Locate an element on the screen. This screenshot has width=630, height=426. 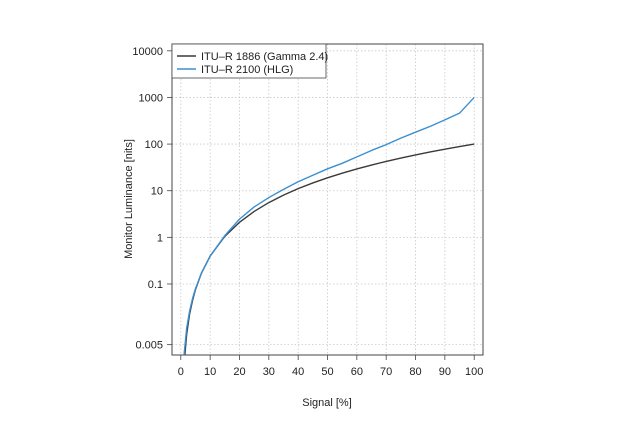
y-axis-title: Monitor Luminance [nits] is located at coordinates (129, 199).